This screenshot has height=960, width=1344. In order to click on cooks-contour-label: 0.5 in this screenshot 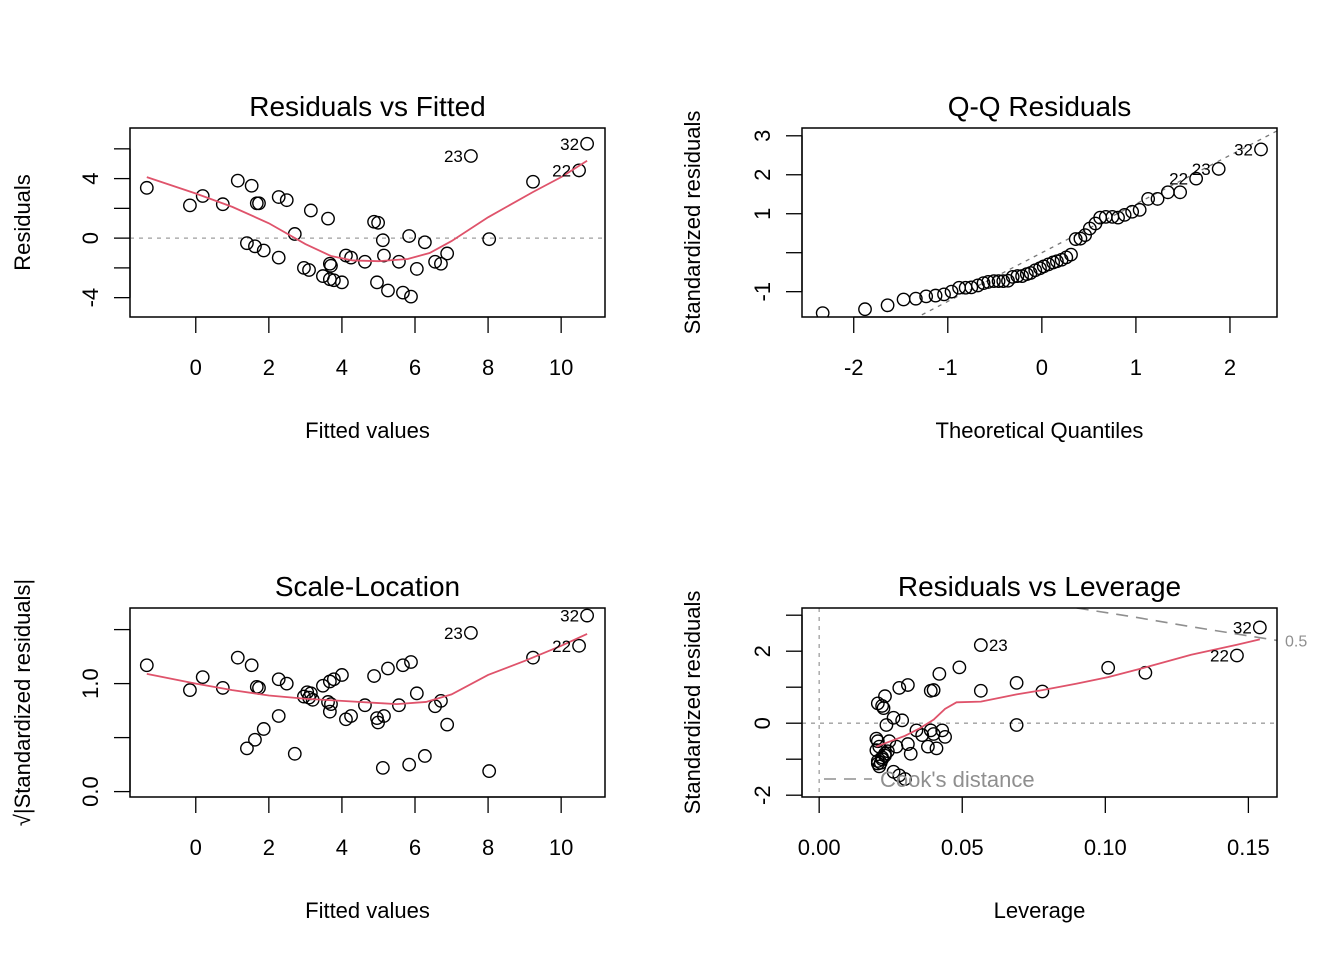, I will do `click(1296, 641)`.